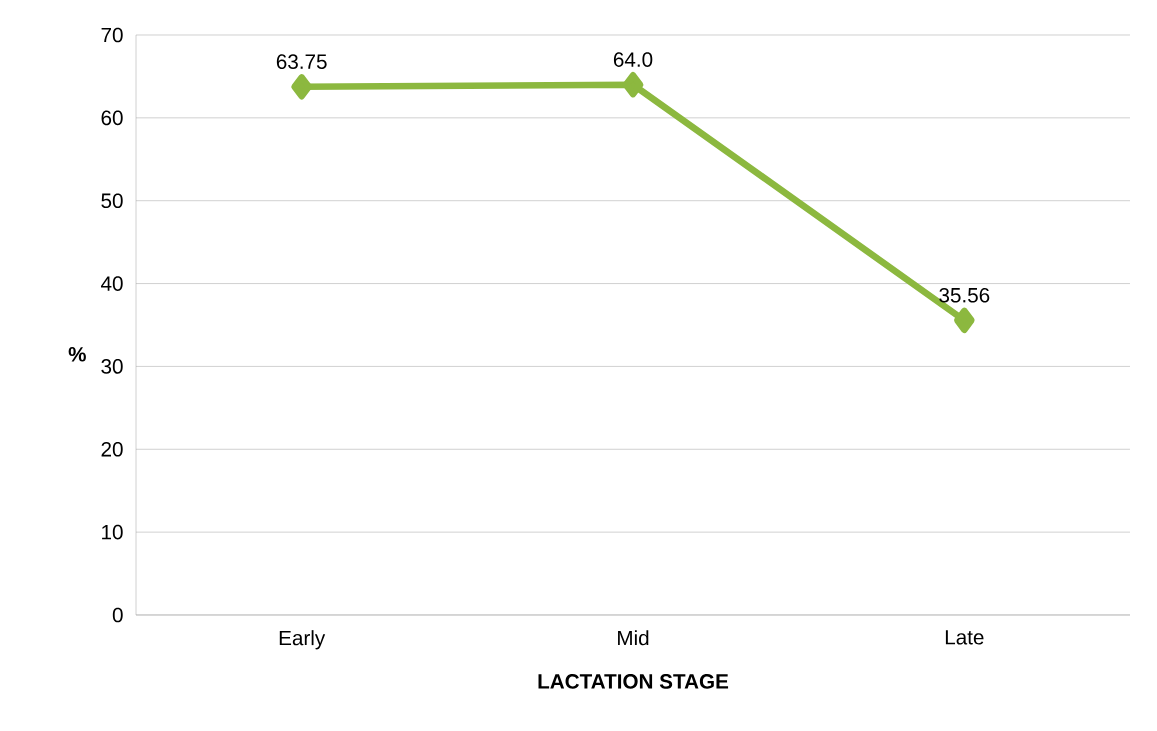 The width and height of the screenshot is (1157, 731). What do you see at coordinates (112, 366) in the screenshot?
I see `y-tick-label: 30` at bounding box center [112, 366].